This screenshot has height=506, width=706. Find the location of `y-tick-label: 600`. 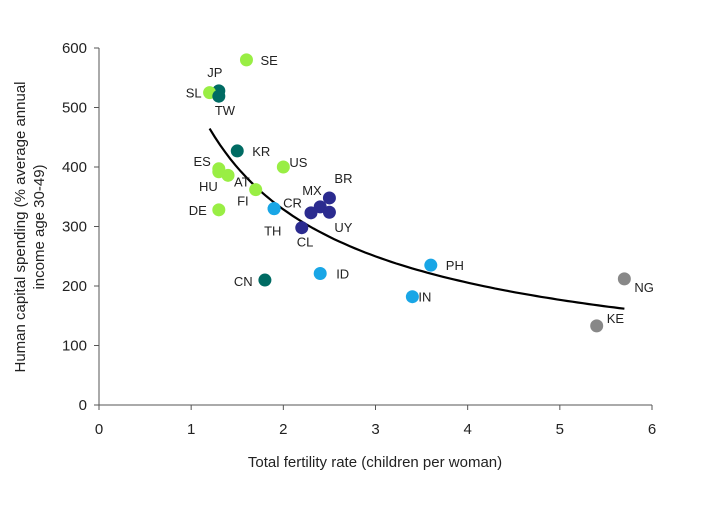

y-tick-label: 600 is located at coordinates (74, 48).